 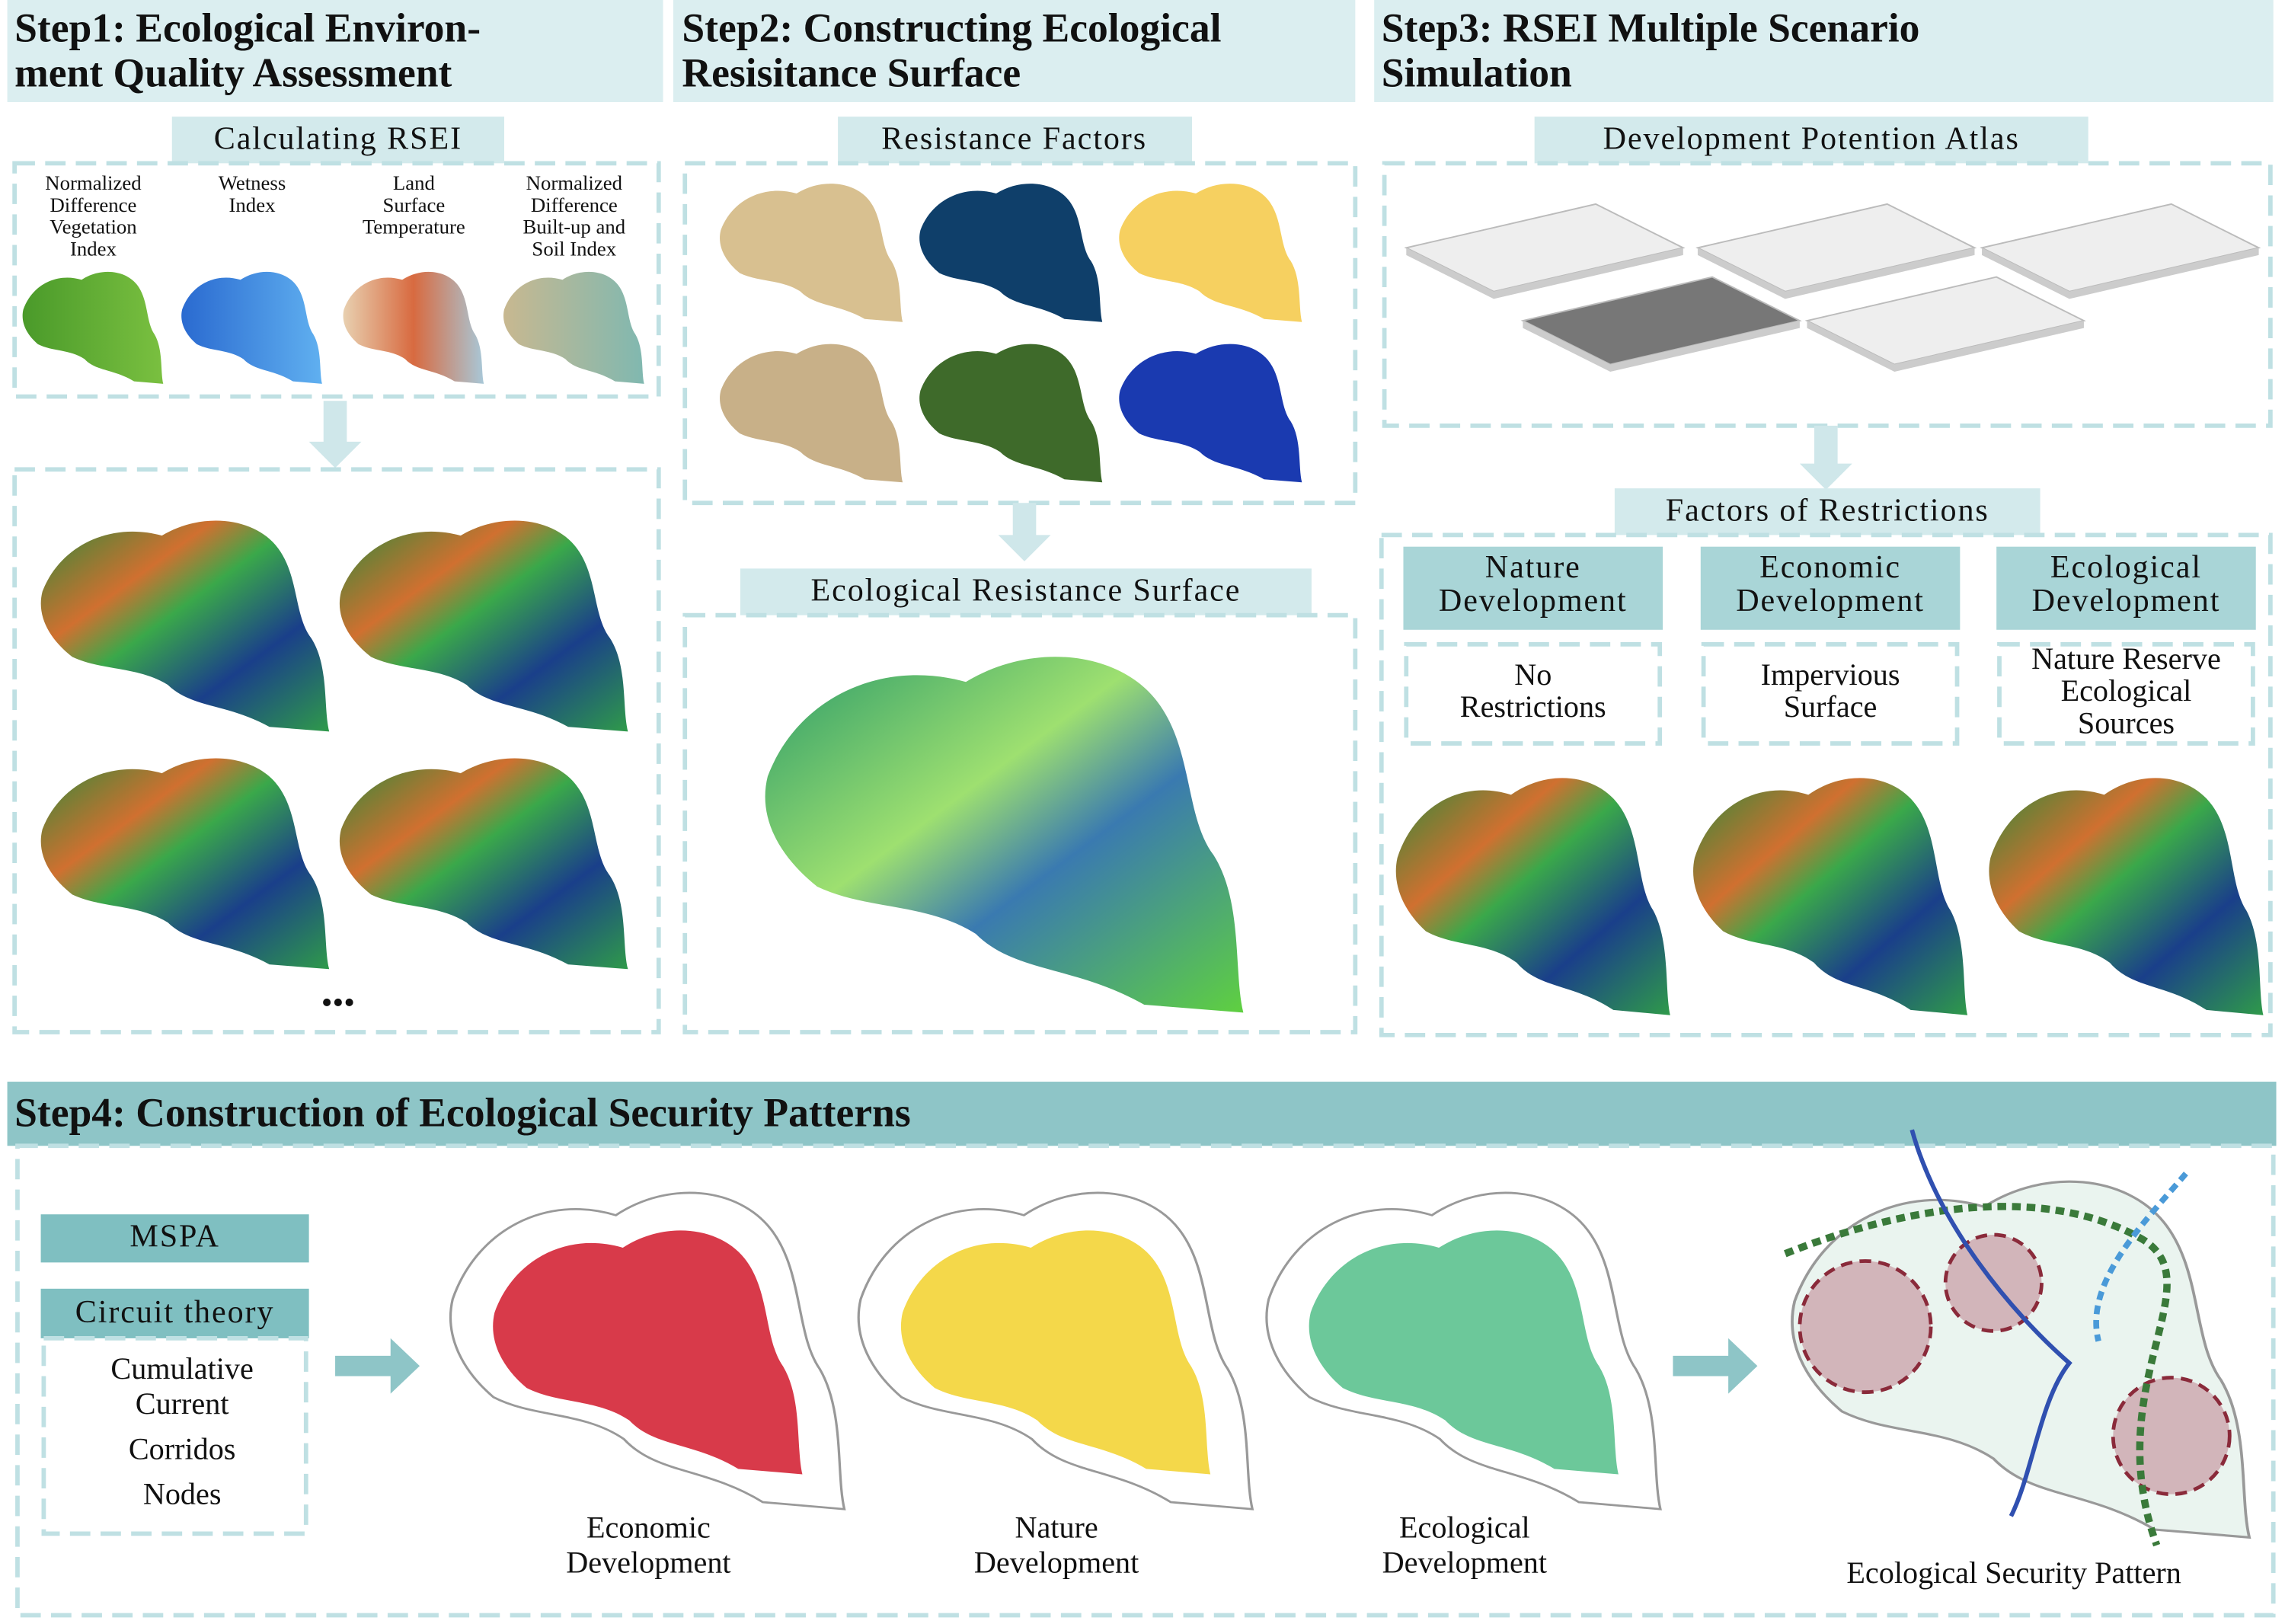 I want to click on section-label: Ecological Resistance Surface, so click(x=1026, y=591).